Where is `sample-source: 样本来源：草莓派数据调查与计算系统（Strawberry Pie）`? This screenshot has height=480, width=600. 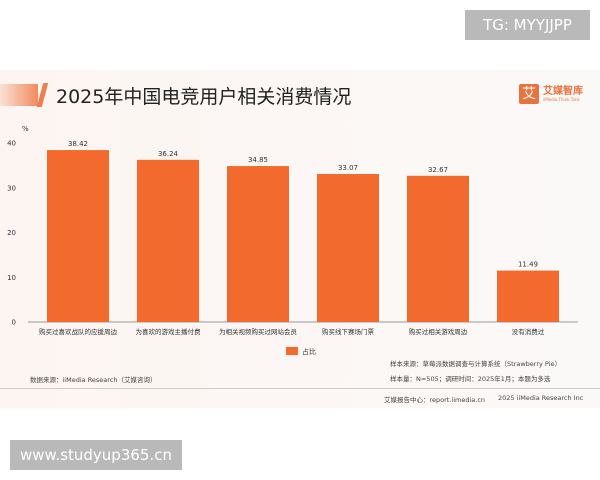
sample-source: 样本来源：草莓派数据调查与计算系统（Strawberry Pie） is located at coordinates (475, 364).